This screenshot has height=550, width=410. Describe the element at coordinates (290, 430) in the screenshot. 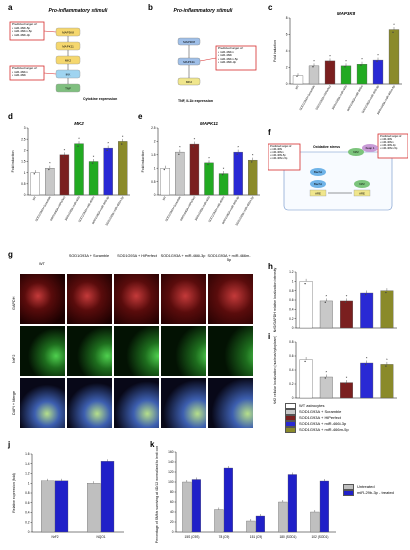

I see `legend-swatch-mir466m` at that location.